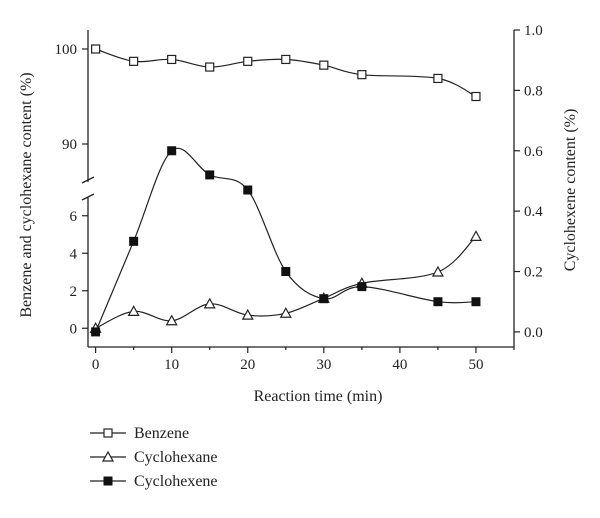 This screenshot has width=600, height=518. I want to click on right-y-tick-label: 0.8, so click(533, 91).